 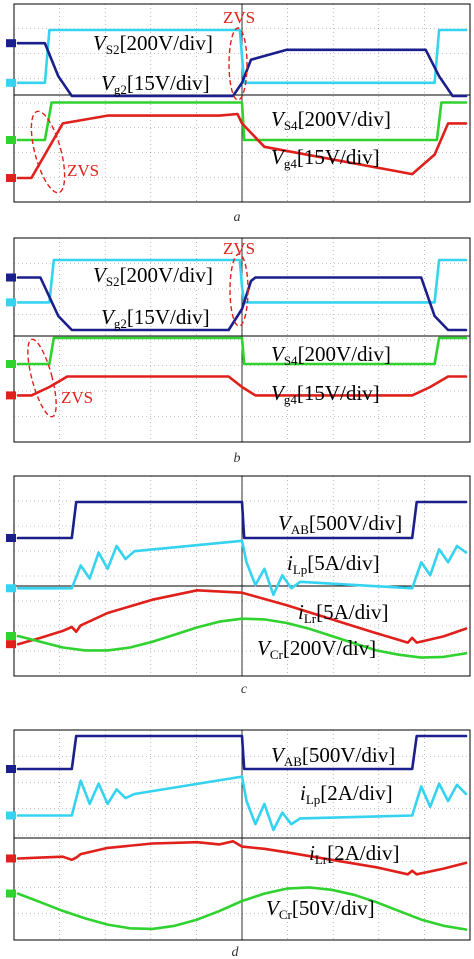 What do you see at coordinates (244, 689) in the screenshot?
I see `panel-c-caption: c` at bounding box center [244, 689].